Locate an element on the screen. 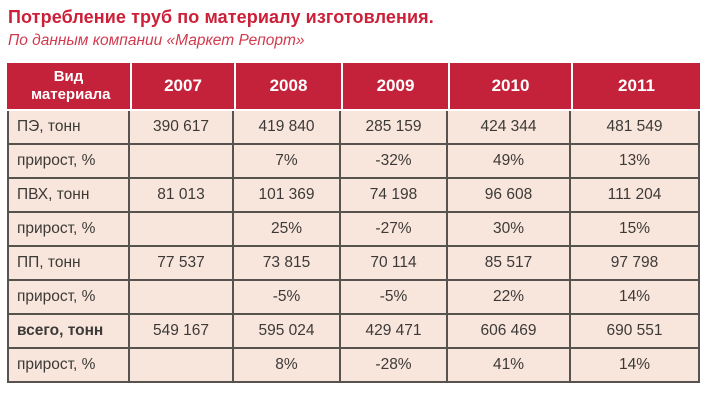 The image size is (707, 401). cell-value: 25% is located at coordinates (287, 229).